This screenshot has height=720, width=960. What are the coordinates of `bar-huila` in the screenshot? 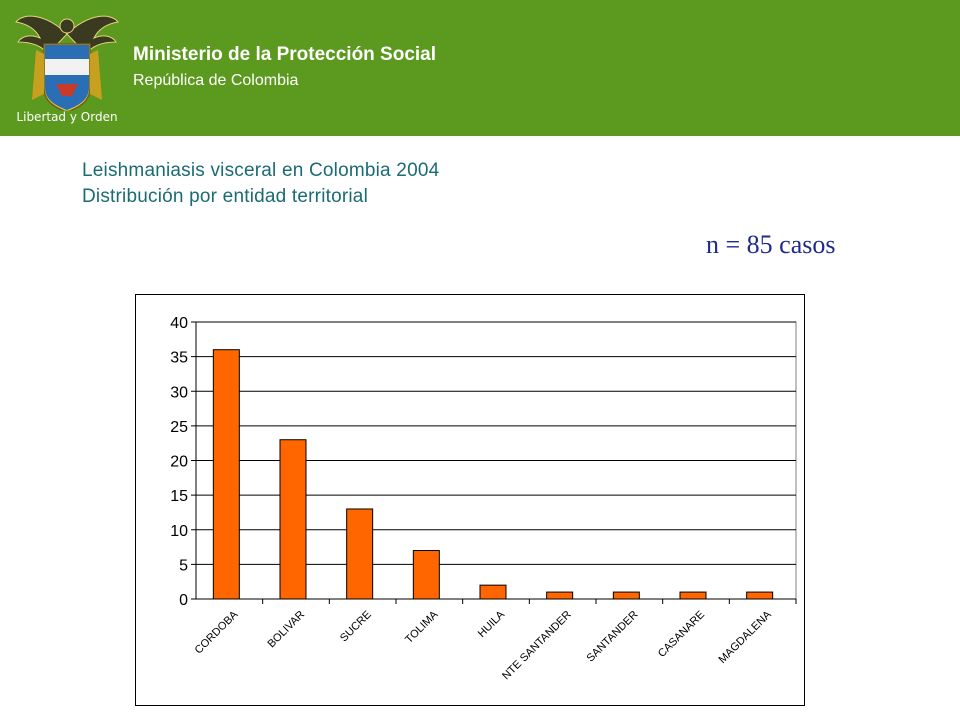 It's located at (493, 592).